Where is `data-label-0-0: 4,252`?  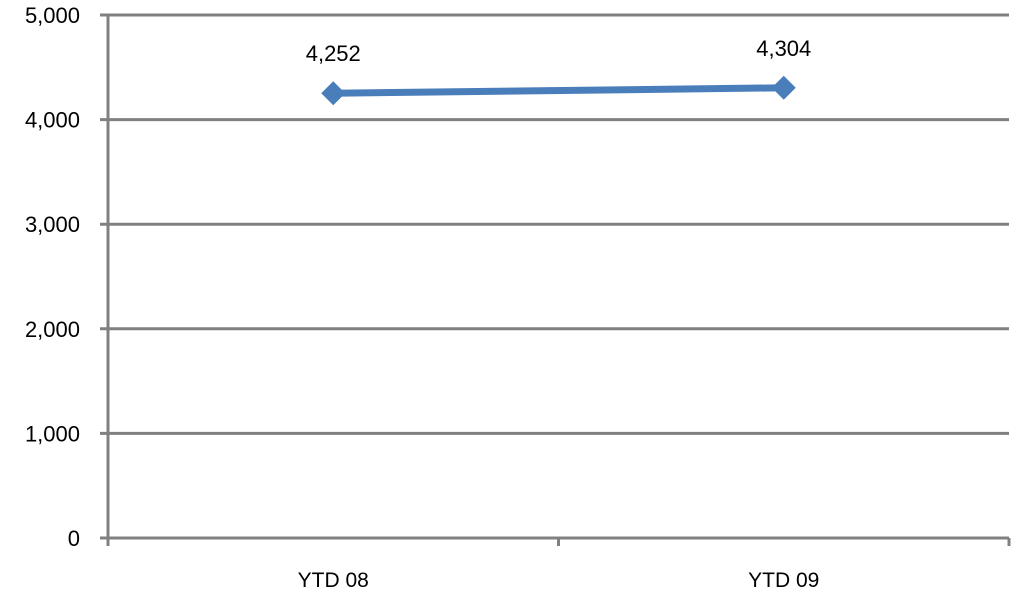
data-label-0-0: 4,252 is located at coordinates (333, 53).